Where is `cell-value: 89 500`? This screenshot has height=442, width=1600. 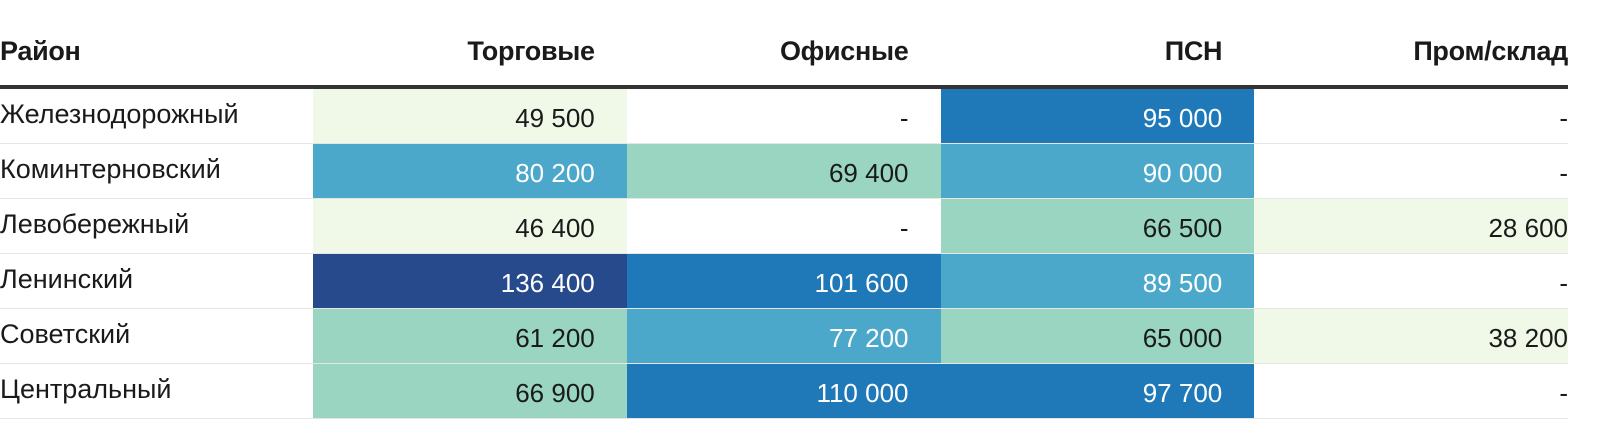 cell-value: 89 500 is located at coordinates (1182, 282).